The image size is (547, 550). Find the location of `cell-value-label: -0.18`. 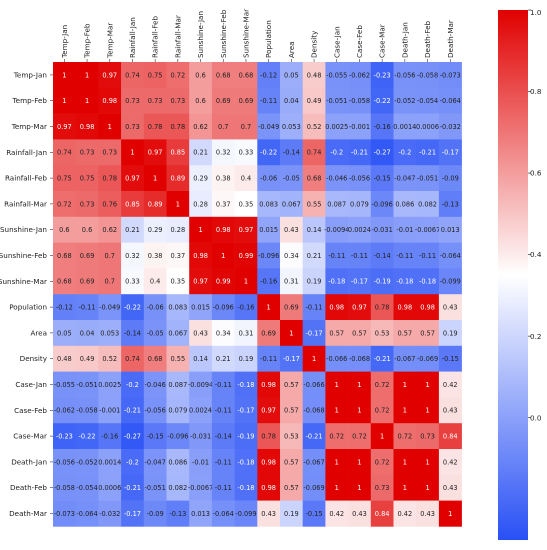

cell-value-label: -0.18 is located at coordinates (245, 462).